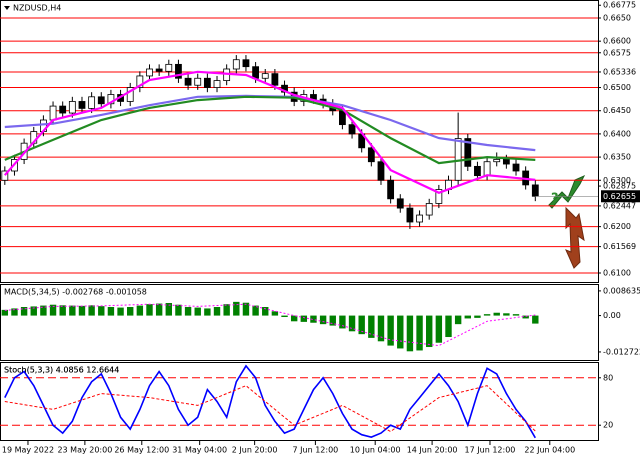  I want to click on x-tick-label: 7 Jun 12:00, so click(316, 450).